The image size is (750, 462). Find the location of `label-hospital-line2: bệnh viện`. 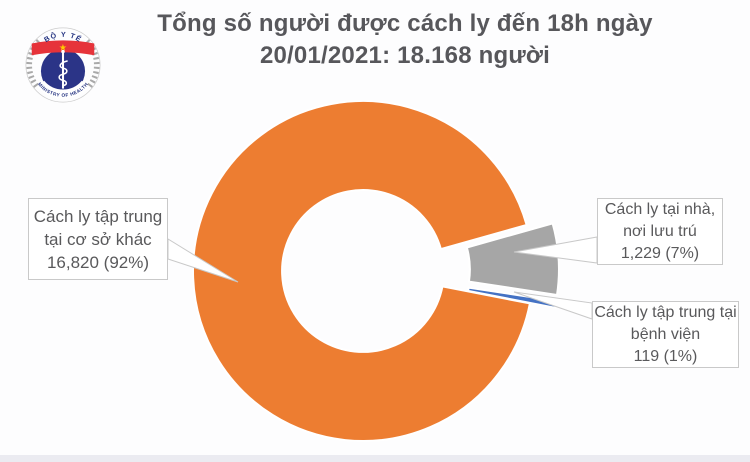

label-hospital-line2: bệnh viện is located at coordinates (665, 334).